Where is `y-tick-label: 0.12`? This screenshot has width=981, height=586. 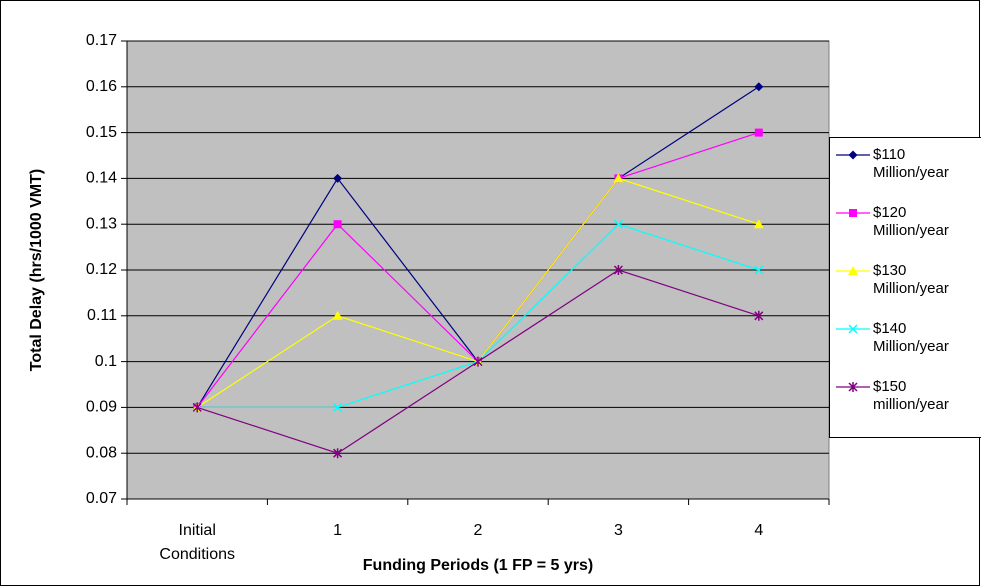
y-tick-label: 0.12 is located at coordinates (101, 269).